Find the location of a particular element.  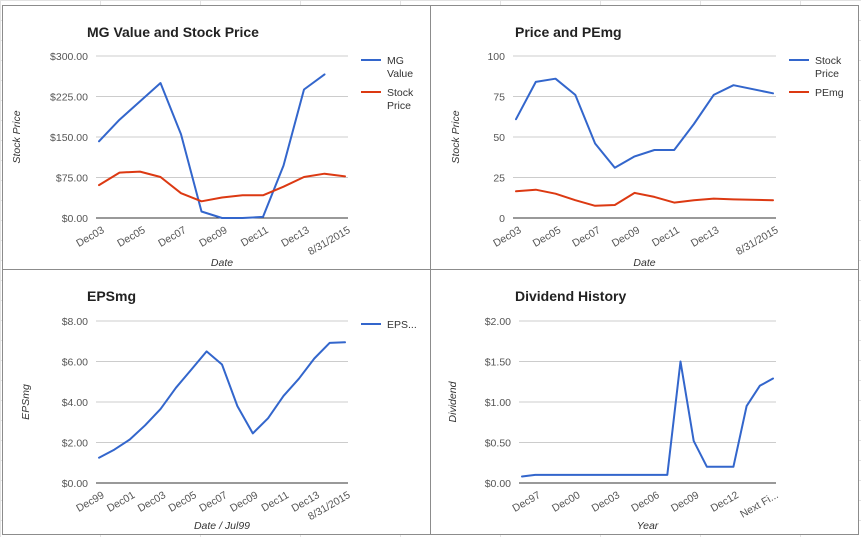

y-axis-title: EPSmg is located at coordinates (26, 402).